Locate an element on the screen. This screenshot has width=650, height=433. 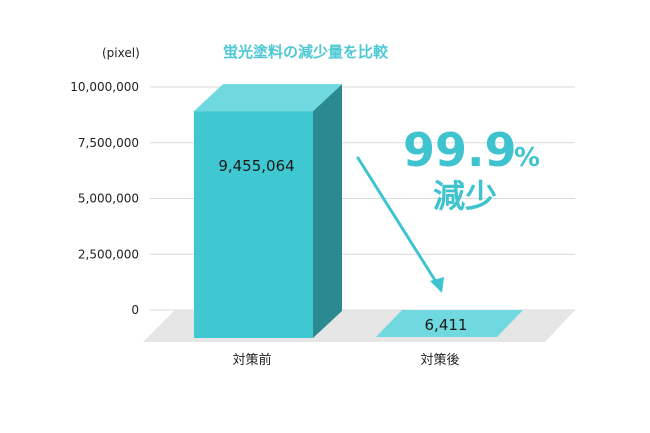
reduction-arrow is located at coordinates (400, 224).